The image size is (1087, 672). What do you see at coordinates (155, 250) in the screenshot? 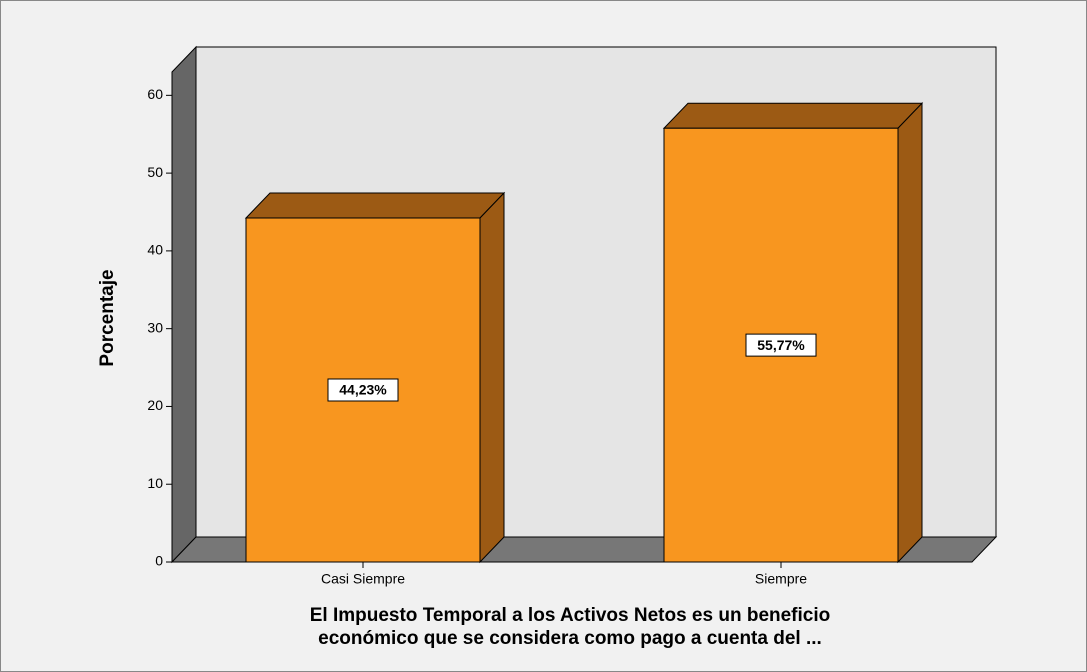
I see `y-tick-label: 40` at bounding box center [155, 250].